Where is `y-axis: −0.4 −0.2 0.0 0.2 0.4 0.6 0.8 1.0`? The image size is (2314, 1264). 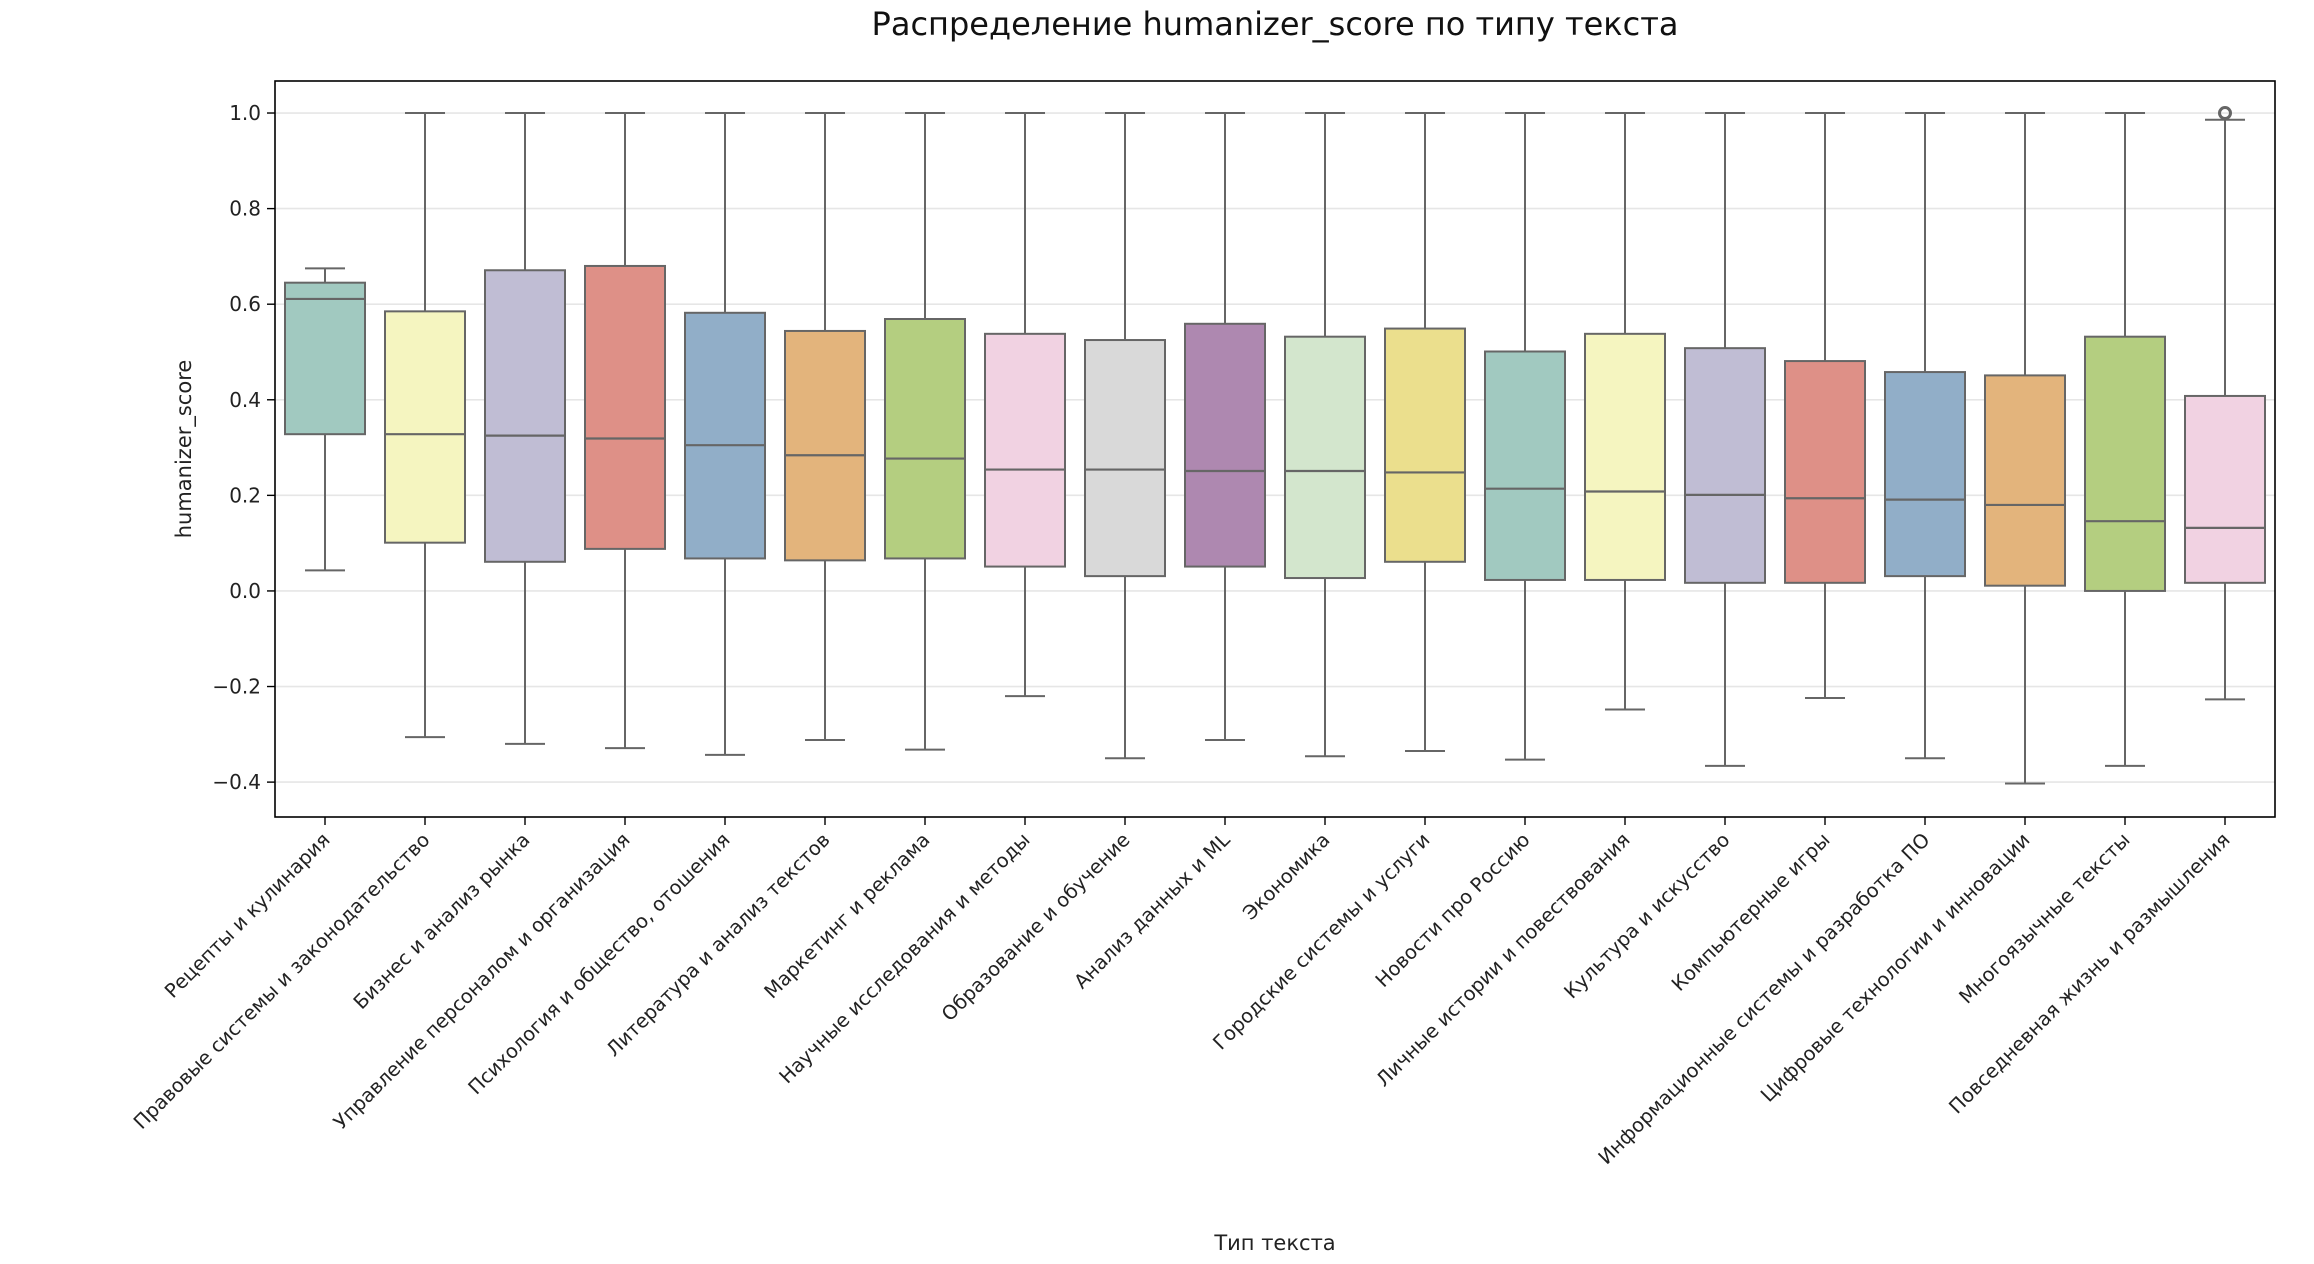 y-axis: −0.4 −0.2 0.0 0.2 0.4 0.6 0.8 1.0 is located at coordinates (243, 447).